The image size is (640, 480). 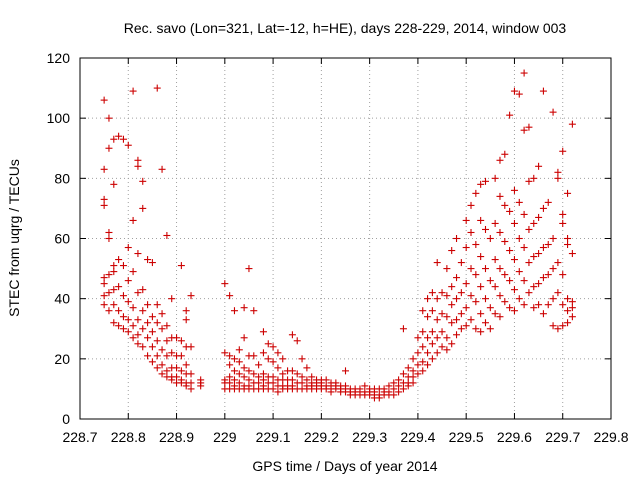 What do you see at coordinates (128, 437) in the screenshot?
I see `x-tick-label: 228.8` at bounding box center [128, 437].